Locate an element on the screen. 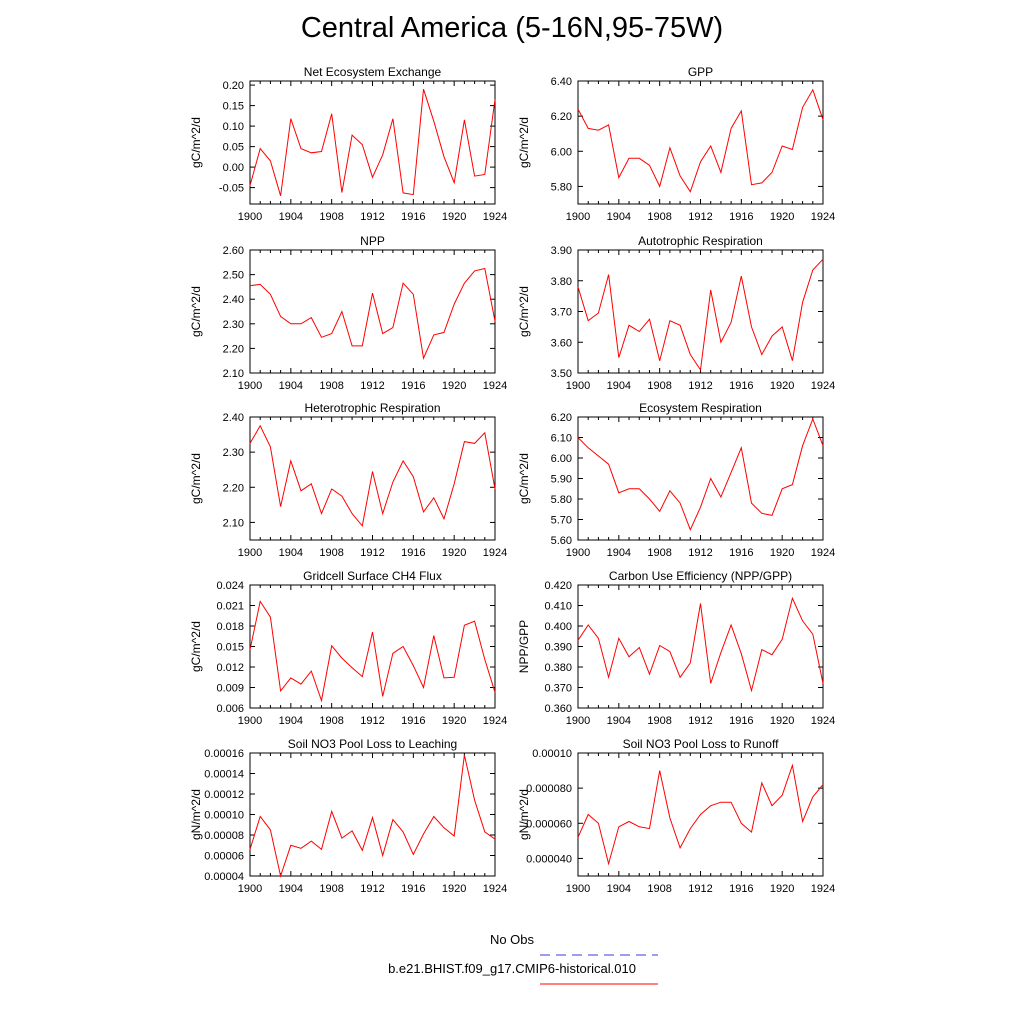  y-tick-label: 0.00010 is located at coordinates (552, 754).